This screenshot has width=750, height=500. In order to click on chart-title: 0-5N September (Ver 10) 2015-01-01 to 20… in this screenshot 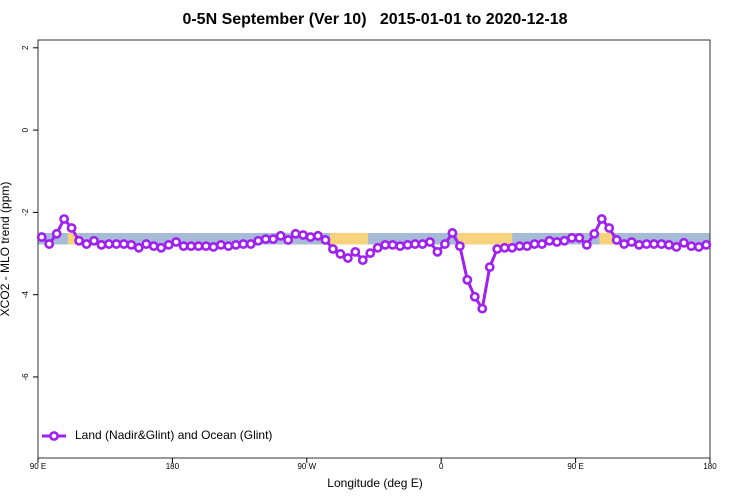, I will do `click(374, 19)`.